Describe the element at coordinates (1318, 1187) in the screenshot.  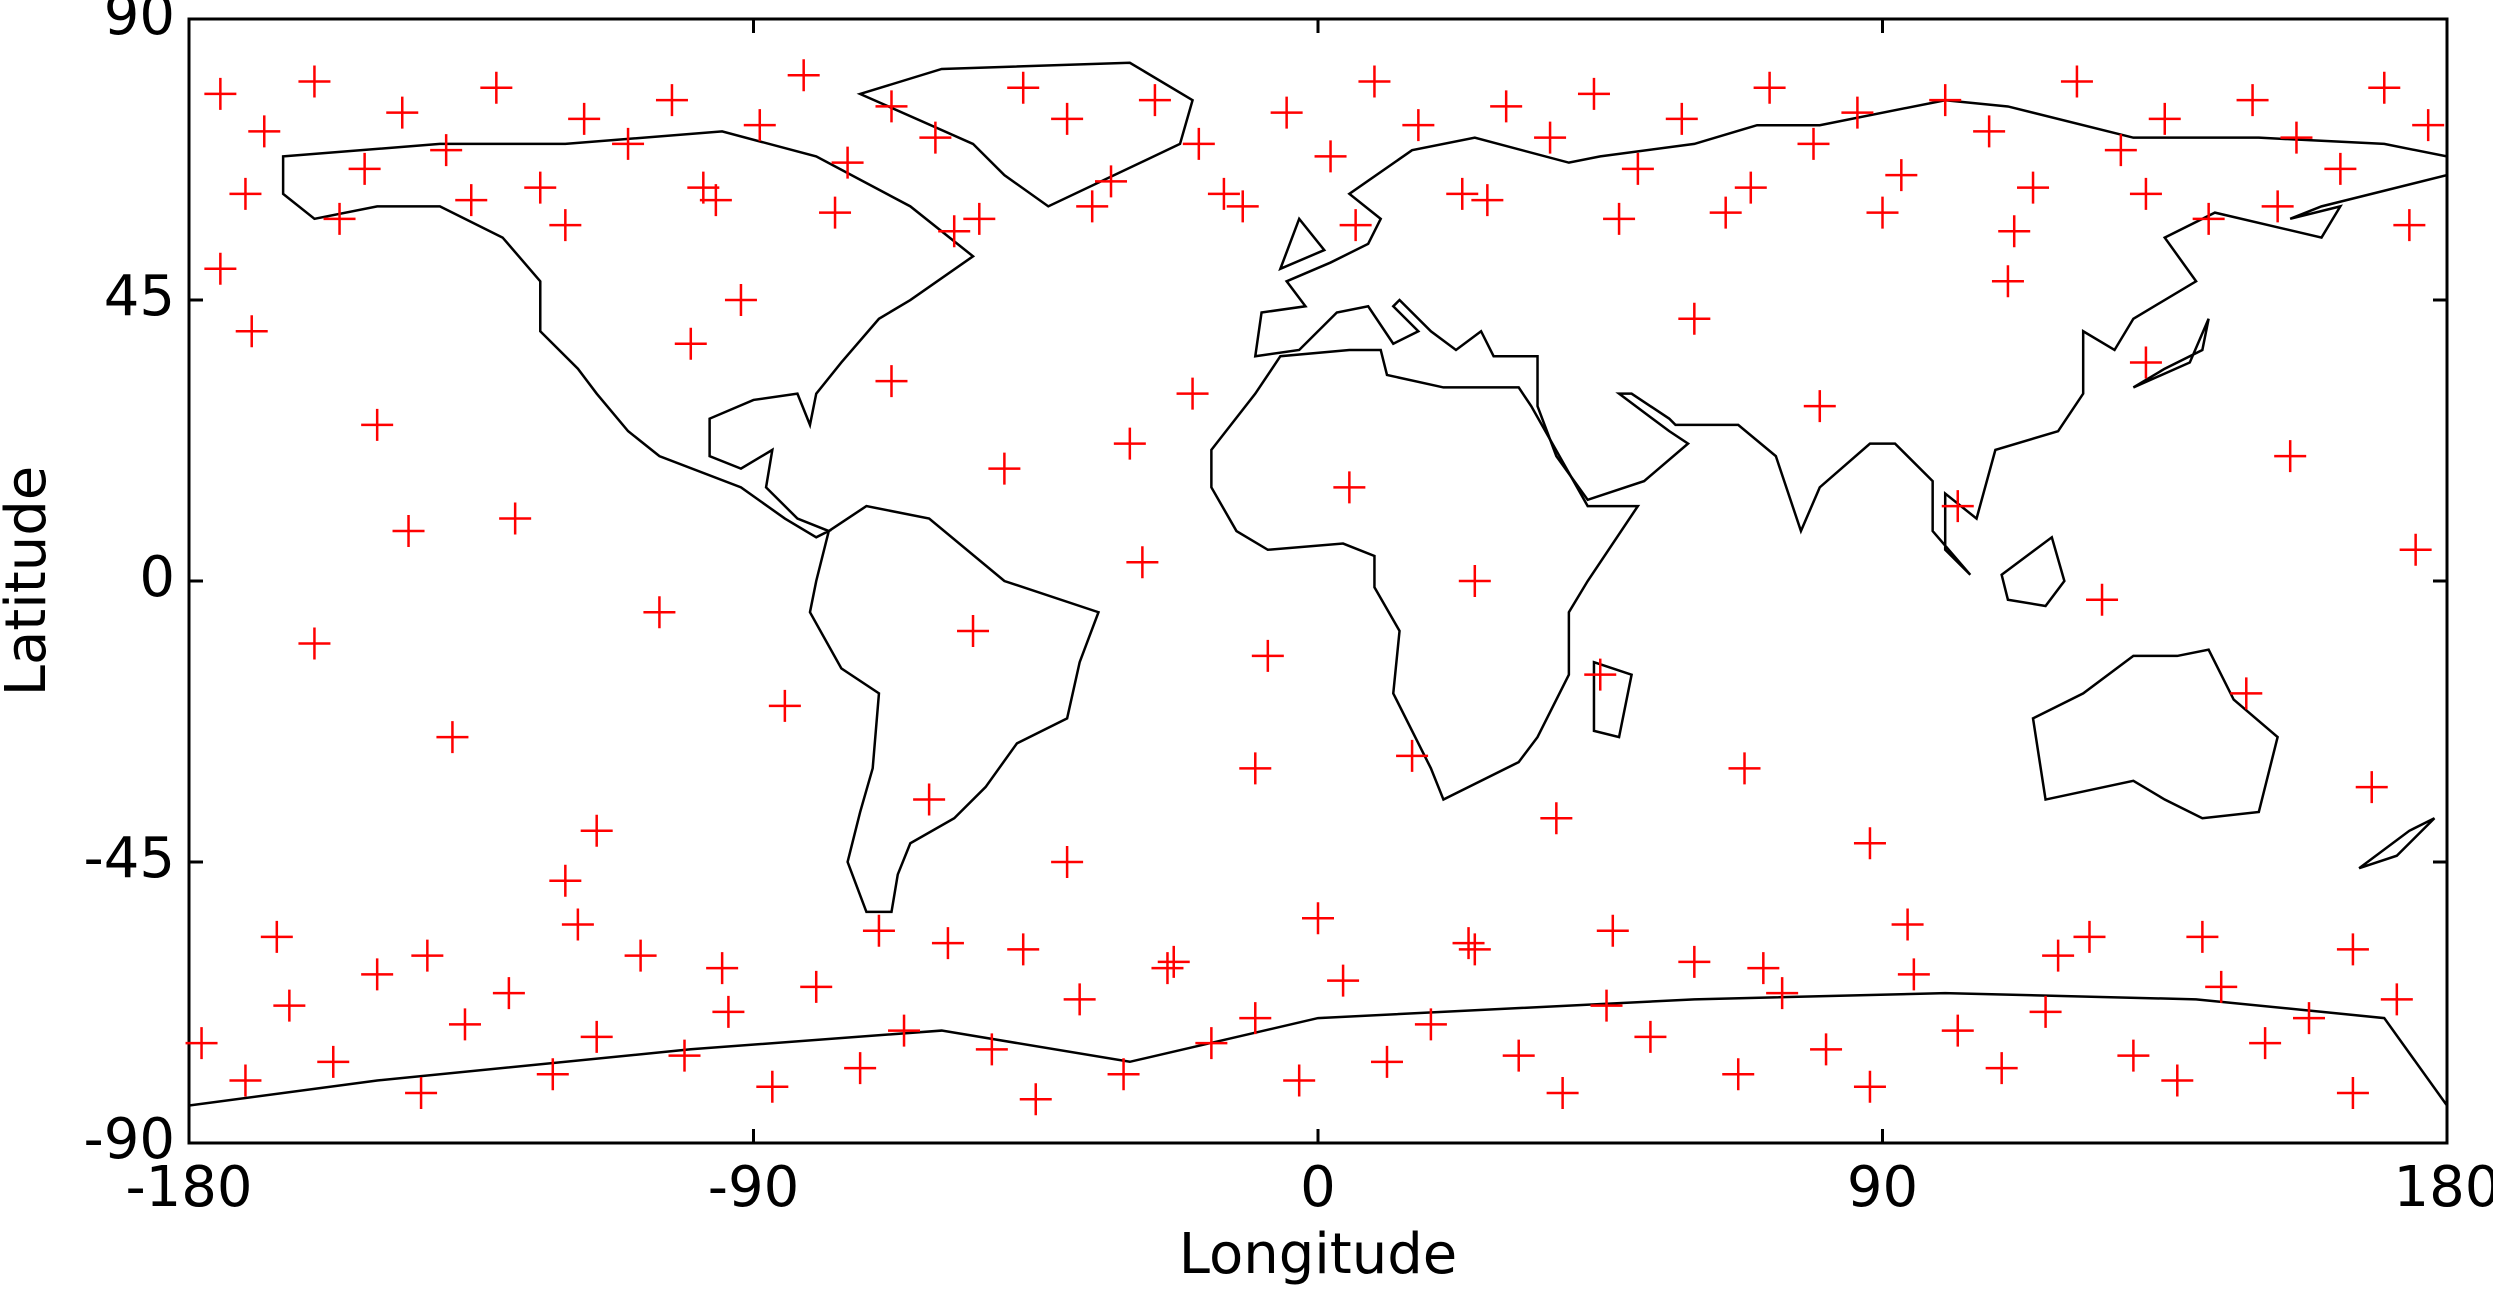
I see `x-tick-label: 0` at that location.